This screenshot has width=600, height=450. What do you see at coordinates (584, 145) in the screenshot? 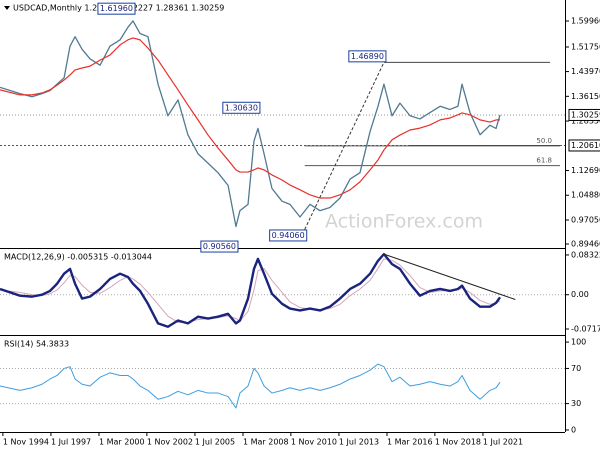
I see `support-label-box` at bounding box center [584, 145].